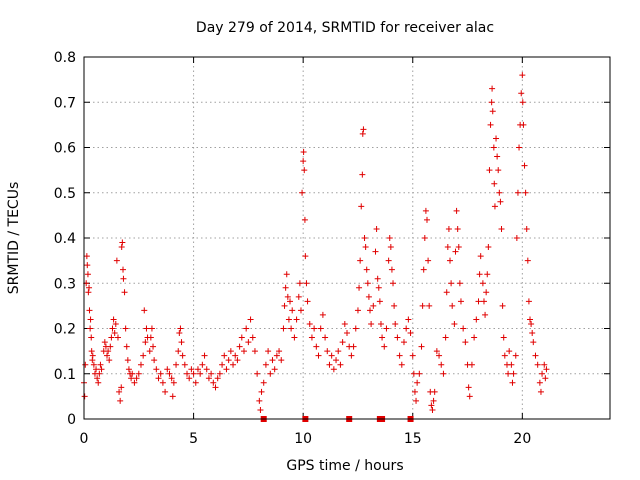 Image resolution: width=640 pixels, height=480 pixels. What do you see at coordinates (303, 439) in the screenshot?
I see `x-tick-label: 10` at bounding box center [303, 439].